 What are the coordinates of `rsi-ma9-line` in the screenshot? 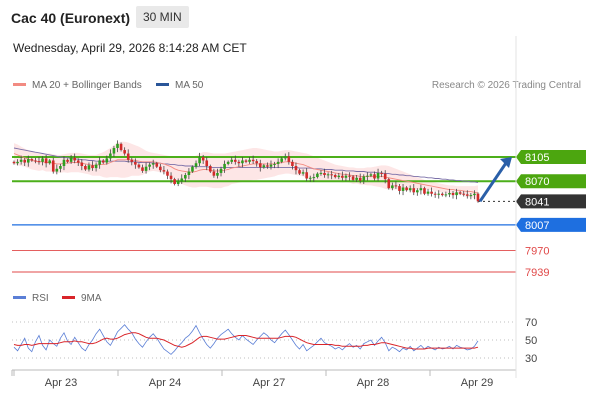 It's located at (246, 341).